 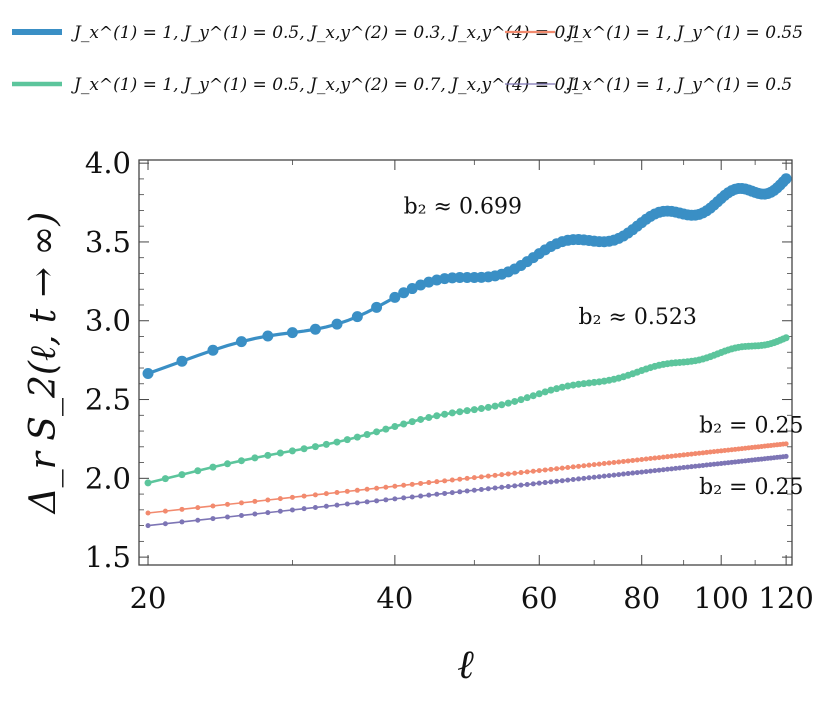 What do you see at coordinates (148, 598) in the screenshot?
I see `x-tick-label: 20` at bounding box center [148, 598].